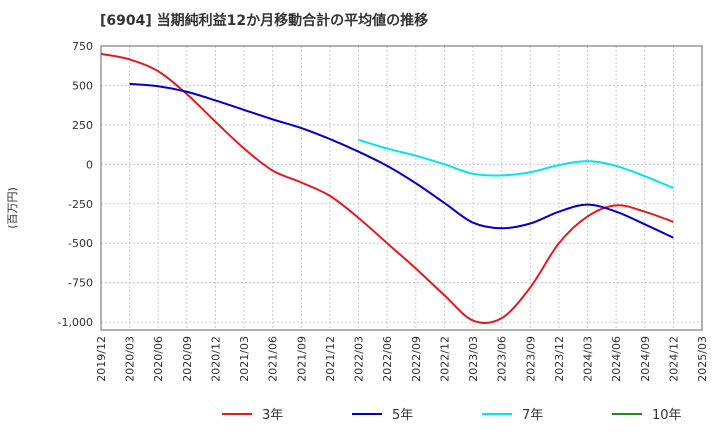  Describe the element at coordinates (667, 415) in the screenshot. I see `legend-label: 10年` at that location.